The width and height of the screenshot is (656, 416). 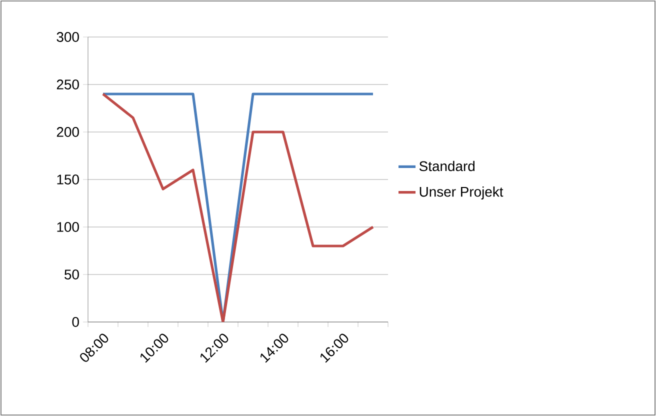 What do you see at coordinates (68, 179) in the screenshot?
I see `y-tick-label: 150` at bounding box center [68, 179].